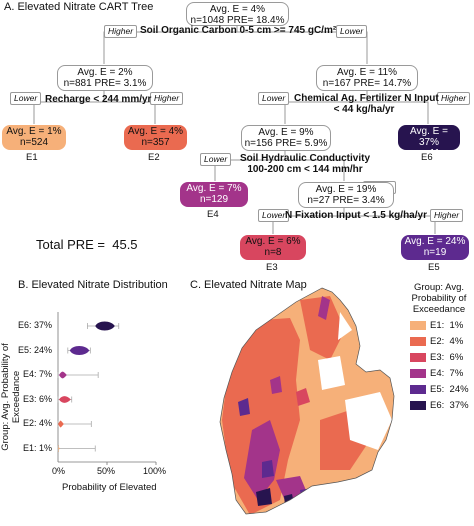  I want to click on legend-title-line: Group: Avg., so click(439, 287).